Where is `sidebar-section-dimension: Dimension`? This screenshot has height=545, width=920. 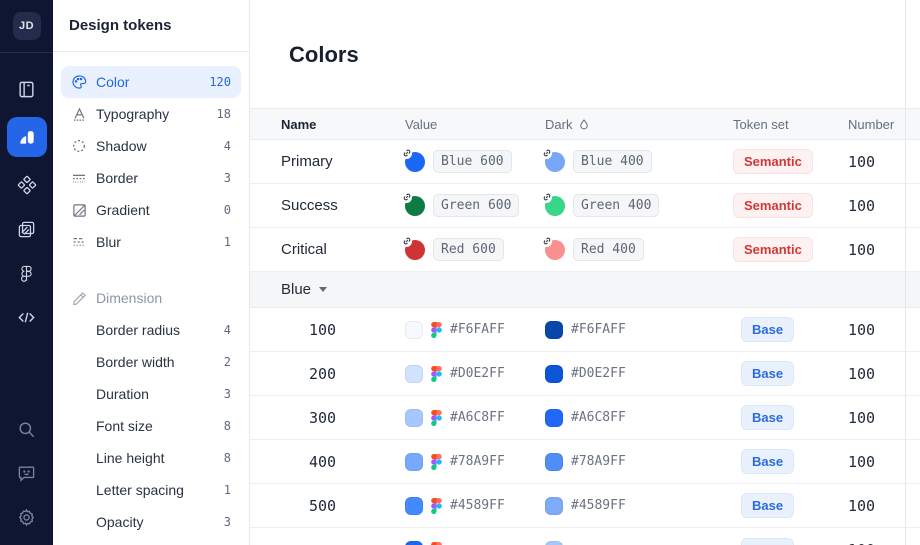
sidebar-section-dimension: Dimension is located at coordinates (151, 298).